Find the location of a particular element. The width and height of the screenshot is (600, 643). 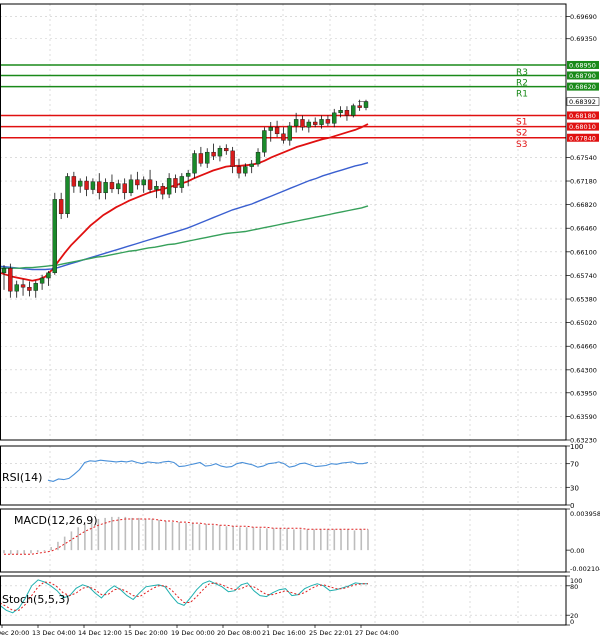

macd-histogram is located at coordinates (186, 535).